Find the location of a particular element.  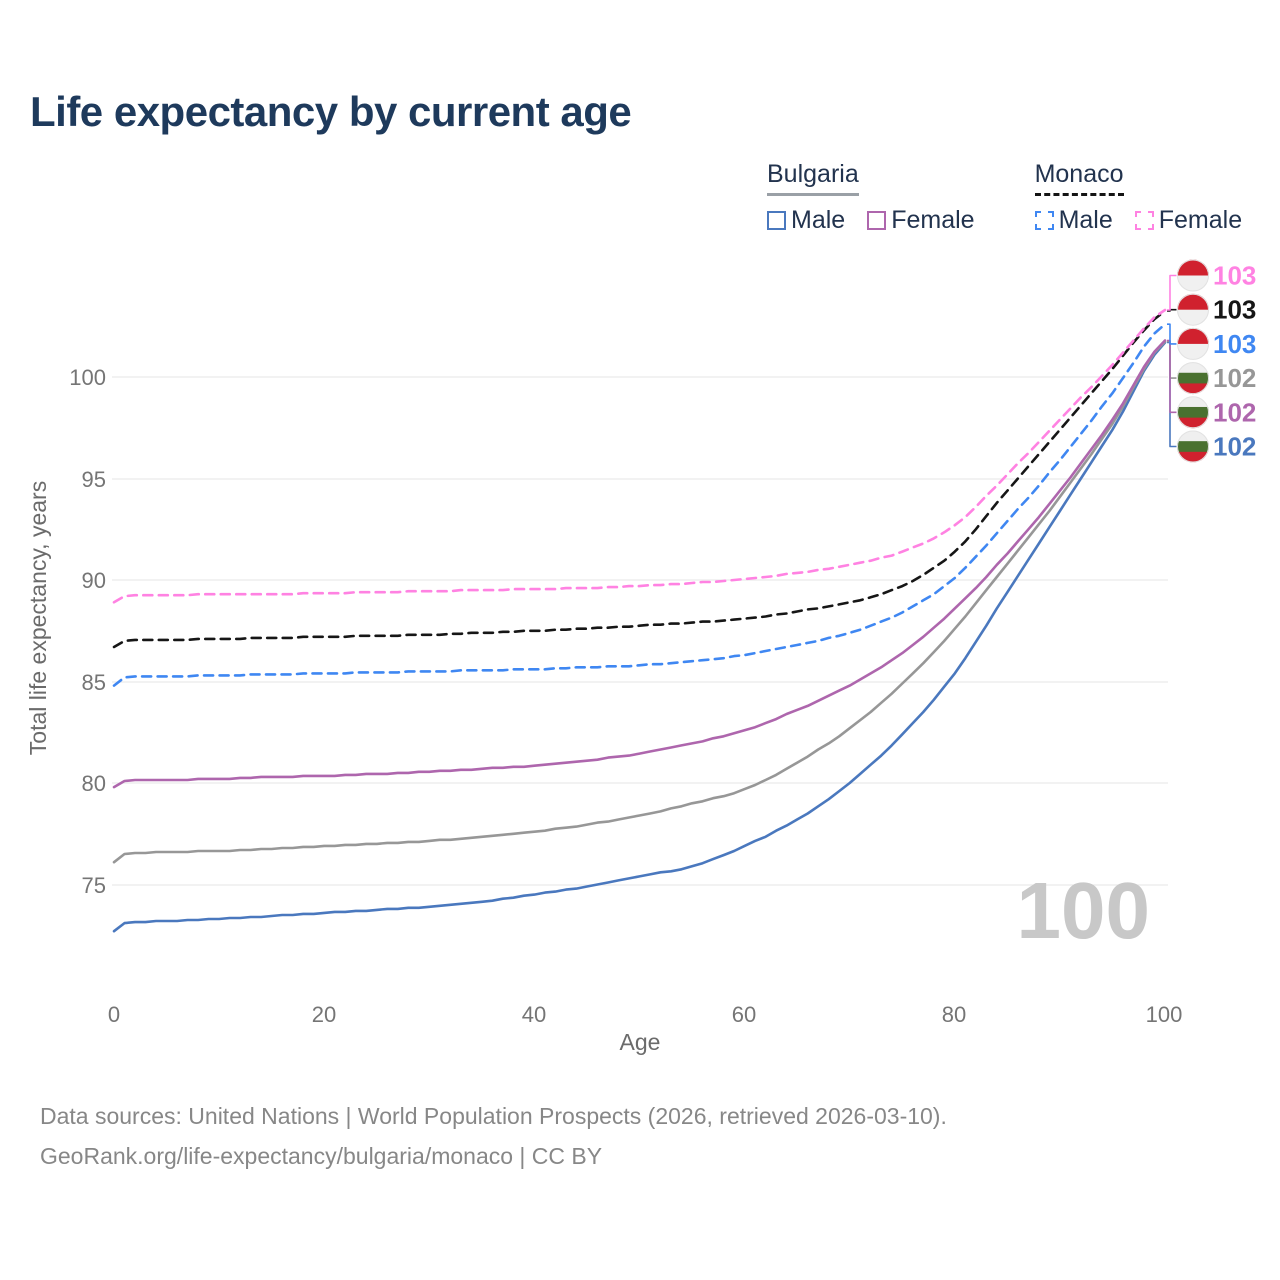

x-tick: 60 is located at coordinates (744, 1014).